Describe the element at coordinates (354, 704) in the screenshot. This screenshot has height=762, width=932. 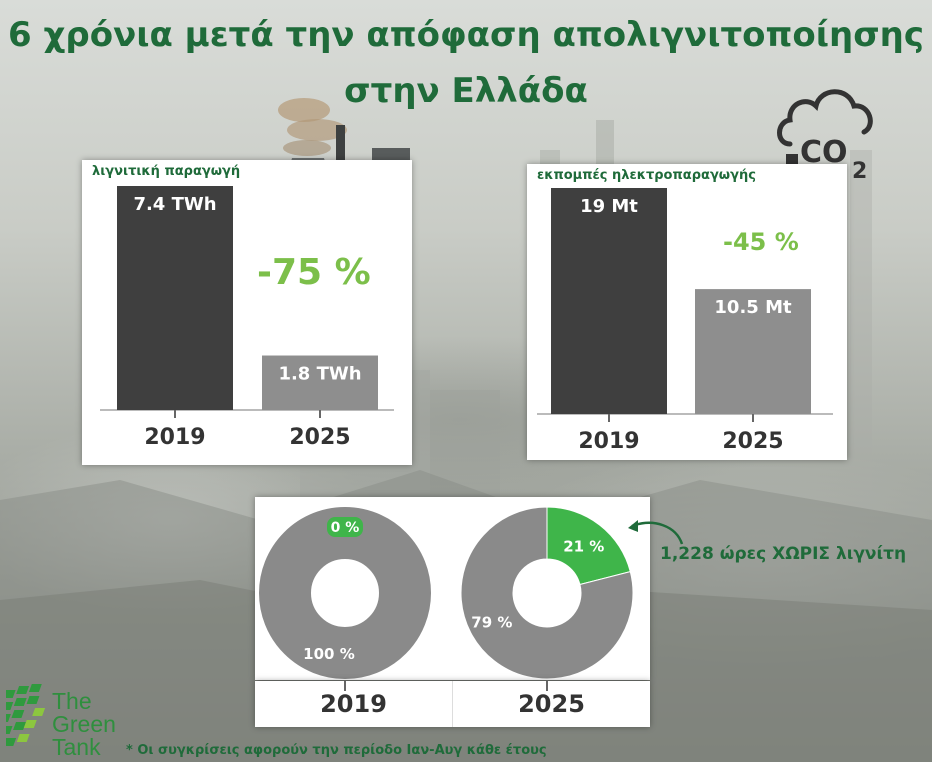
I see `donut-year-2019: 2019` at that location.